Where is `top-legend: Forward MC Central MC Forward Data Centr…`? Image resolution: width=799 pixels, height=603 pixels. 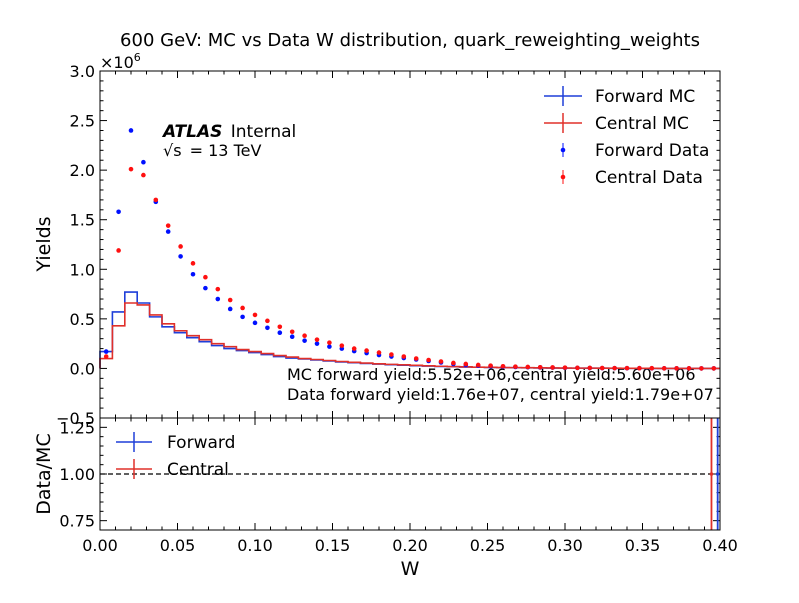
top-legend: Forward MC Central MC Forward Data Centr… is located at coordinates (626, 137).